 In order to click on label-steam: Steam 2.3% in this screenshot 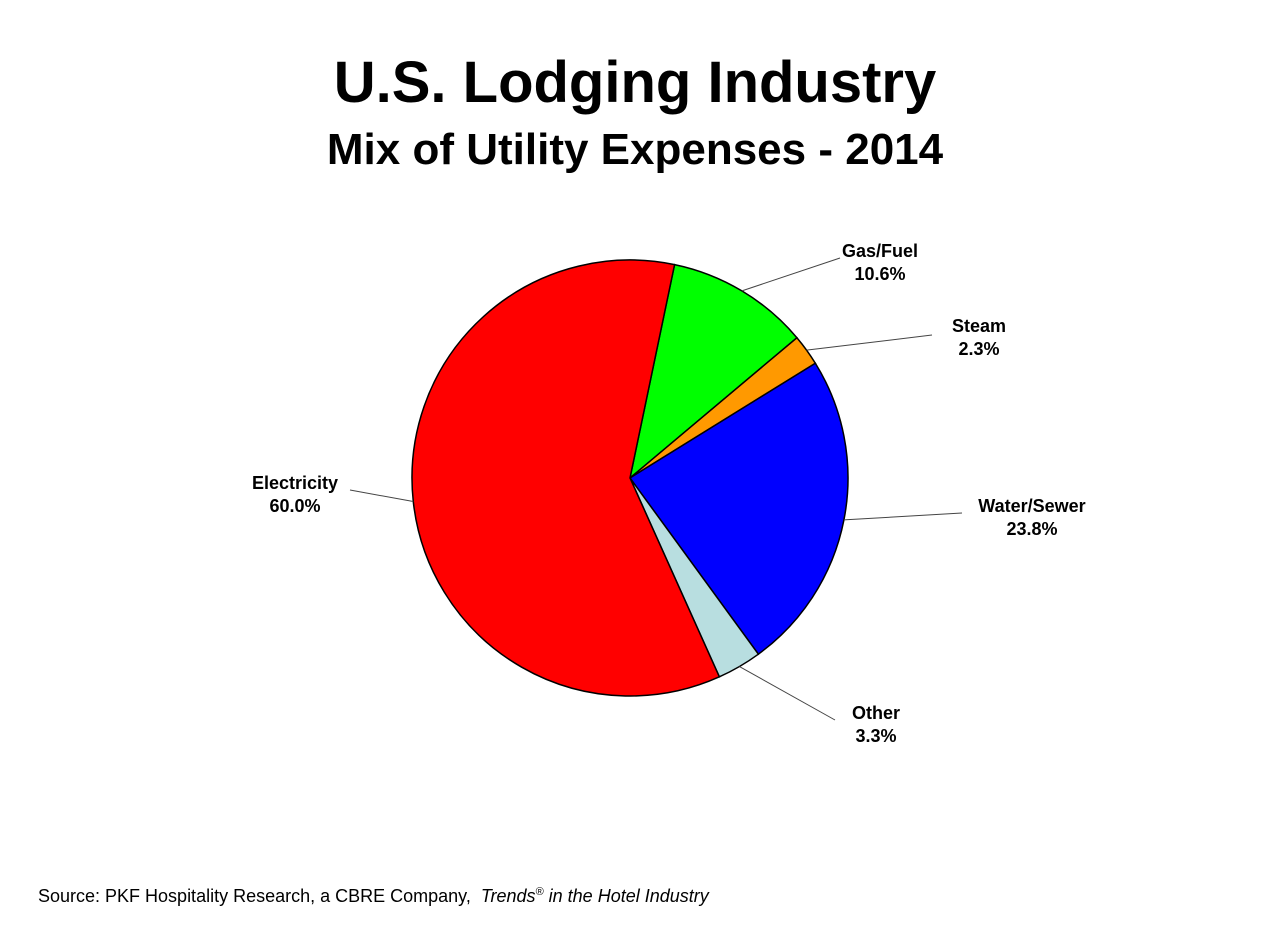, I will do `click(979, 337)`.